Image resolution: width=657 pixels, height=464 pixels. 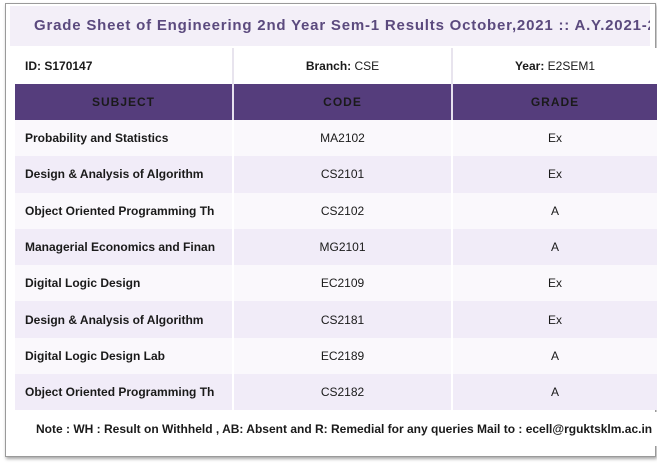 I want to click on table-row: Design & Analysis of Algorithm CS2181 Ex, so click(x=336, y=319).